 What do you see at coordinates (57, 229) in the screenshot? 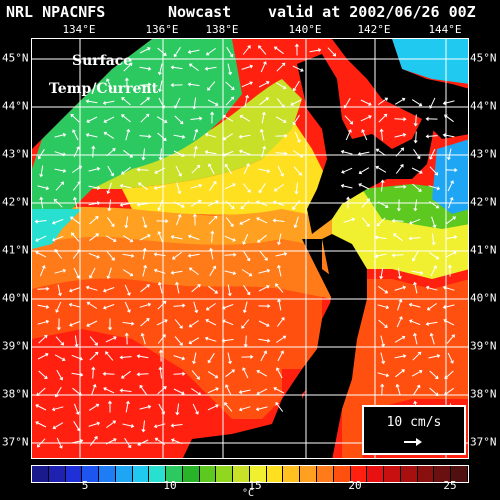
I see `temp-band-cyan` at bounding box center [57, 229].